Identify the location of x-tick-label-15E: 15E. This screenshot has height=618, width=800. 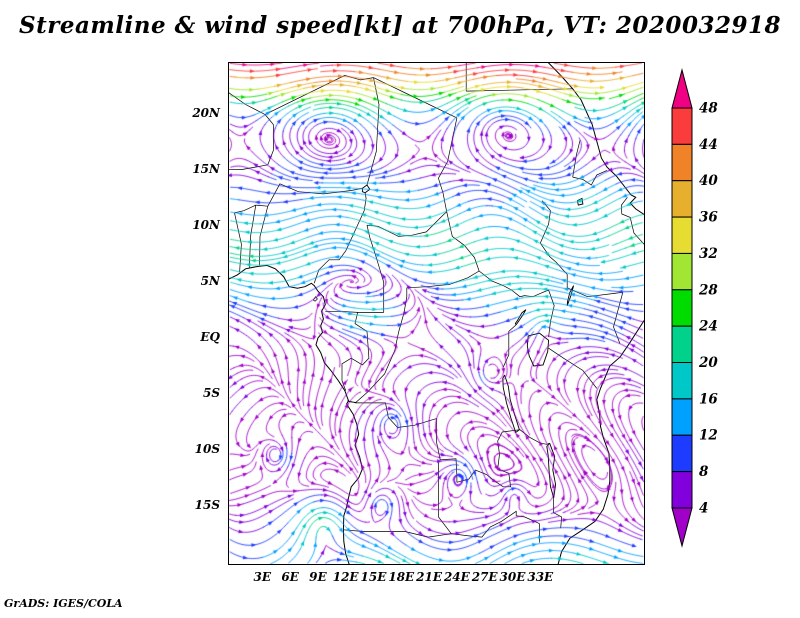
(373, 577).